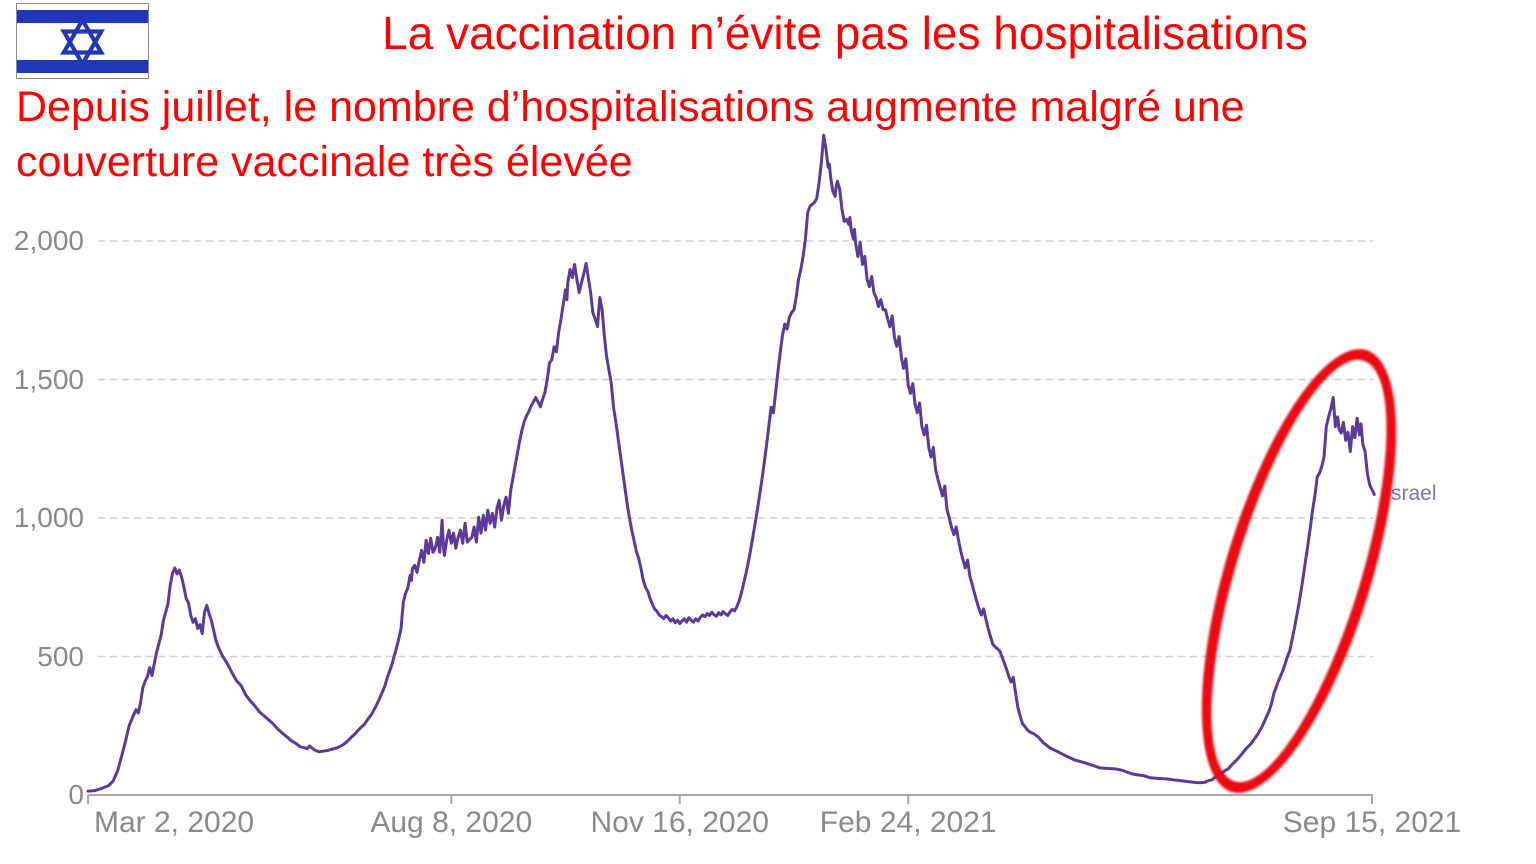 The width and height of the screenshot is (1536, 864). What do you see at coordinates (1372, 822) in the screenshot?
I see `x-axis-label-sep-15-2021: Sep 15, 2021` at bounding box center [1372, 822].